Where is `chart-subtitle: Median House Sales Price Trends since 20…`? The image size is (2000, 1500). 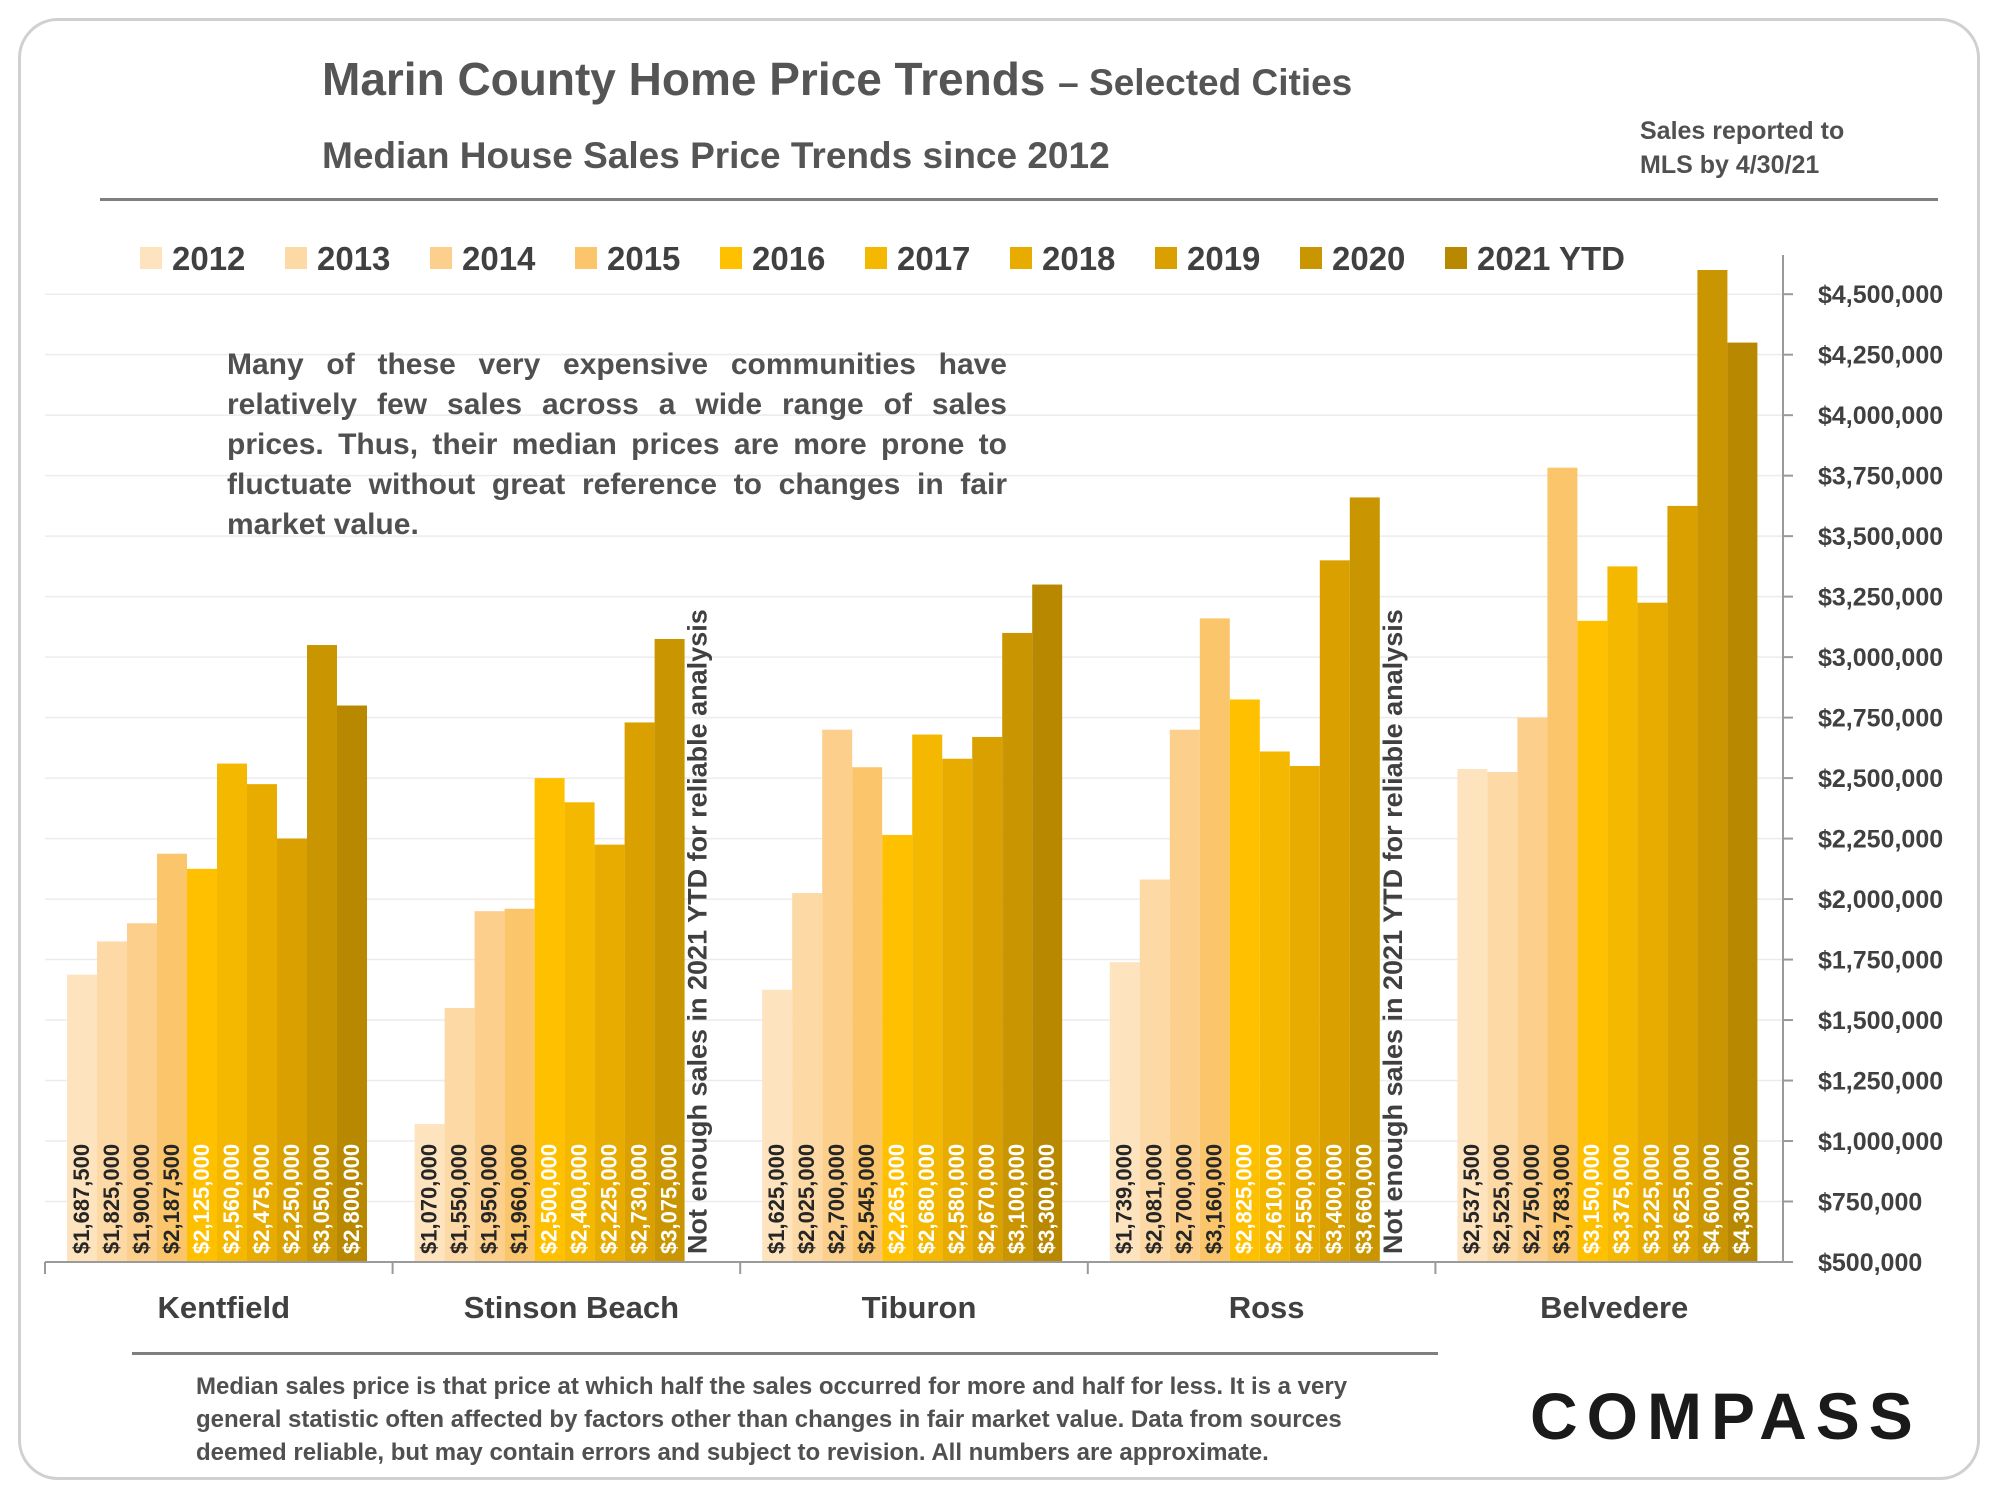 chart-subtitle: Median House Sales Price Trends since 20… is located at coordinates (716, 155).